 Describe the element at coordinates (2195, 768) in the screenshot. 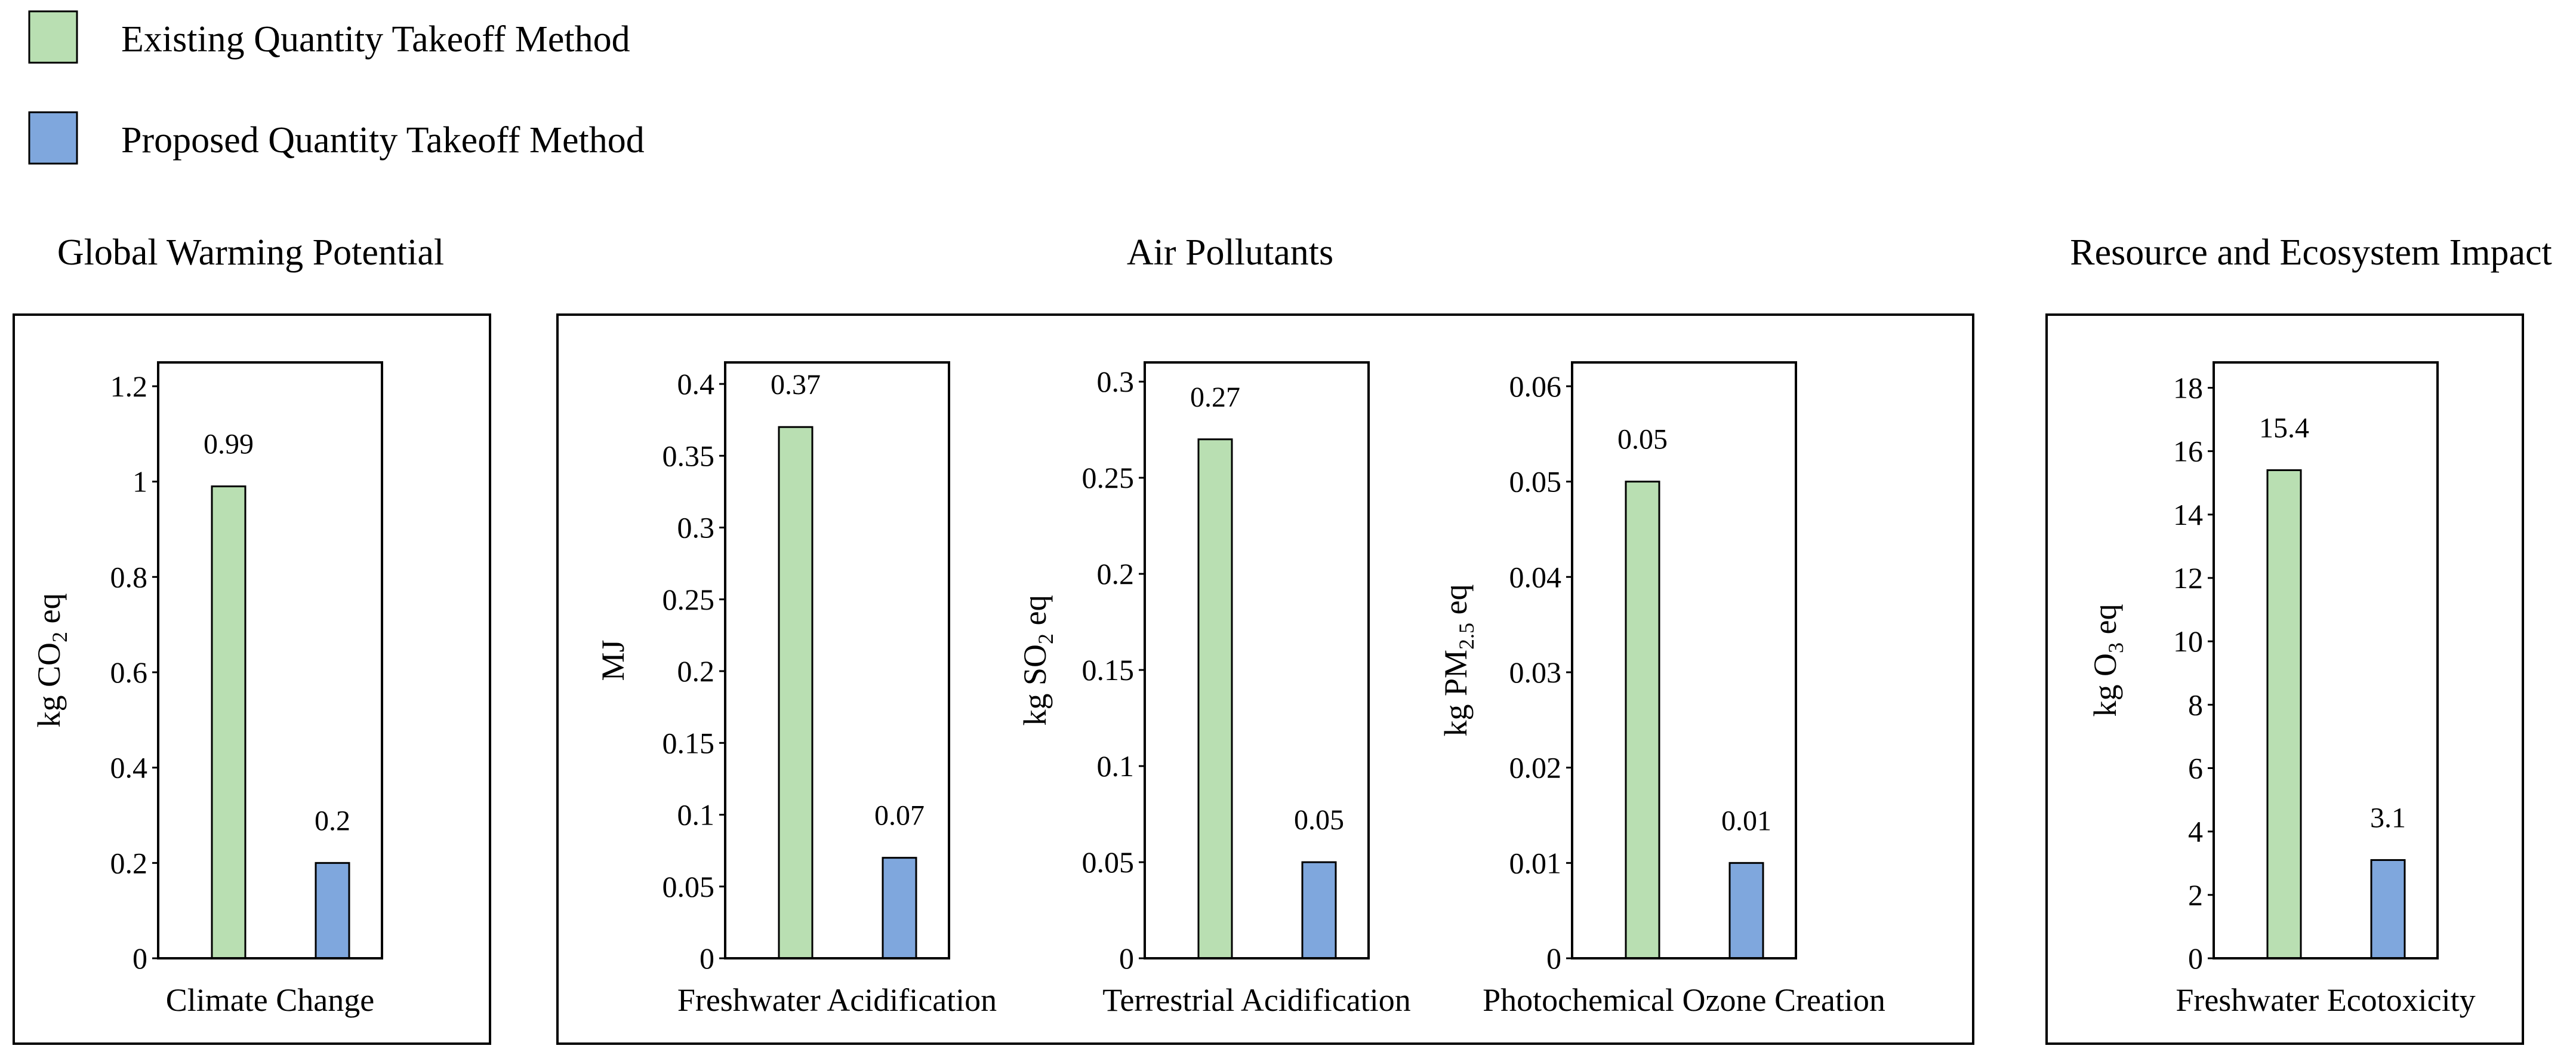

I see `y-tick-label: 6` at that location.